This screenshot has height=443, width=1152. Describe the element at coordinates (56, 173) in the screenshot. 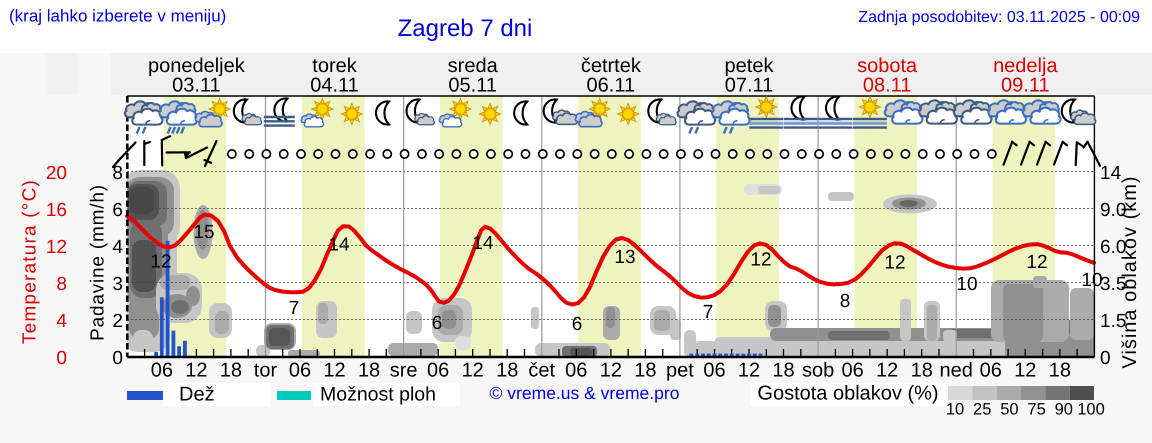

I see `svg-text: 20` at that location.